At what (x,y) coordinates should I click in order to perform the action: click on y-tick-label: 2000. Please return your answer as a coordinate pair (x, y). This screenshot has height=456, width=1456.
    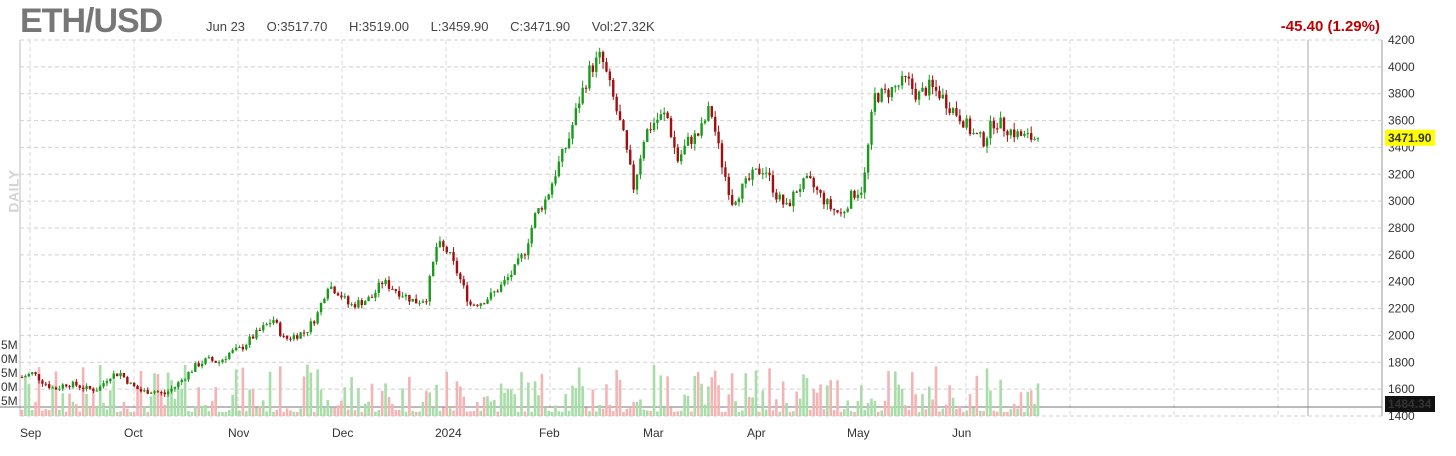
    Looking at the image, I should click on (1401, 335).